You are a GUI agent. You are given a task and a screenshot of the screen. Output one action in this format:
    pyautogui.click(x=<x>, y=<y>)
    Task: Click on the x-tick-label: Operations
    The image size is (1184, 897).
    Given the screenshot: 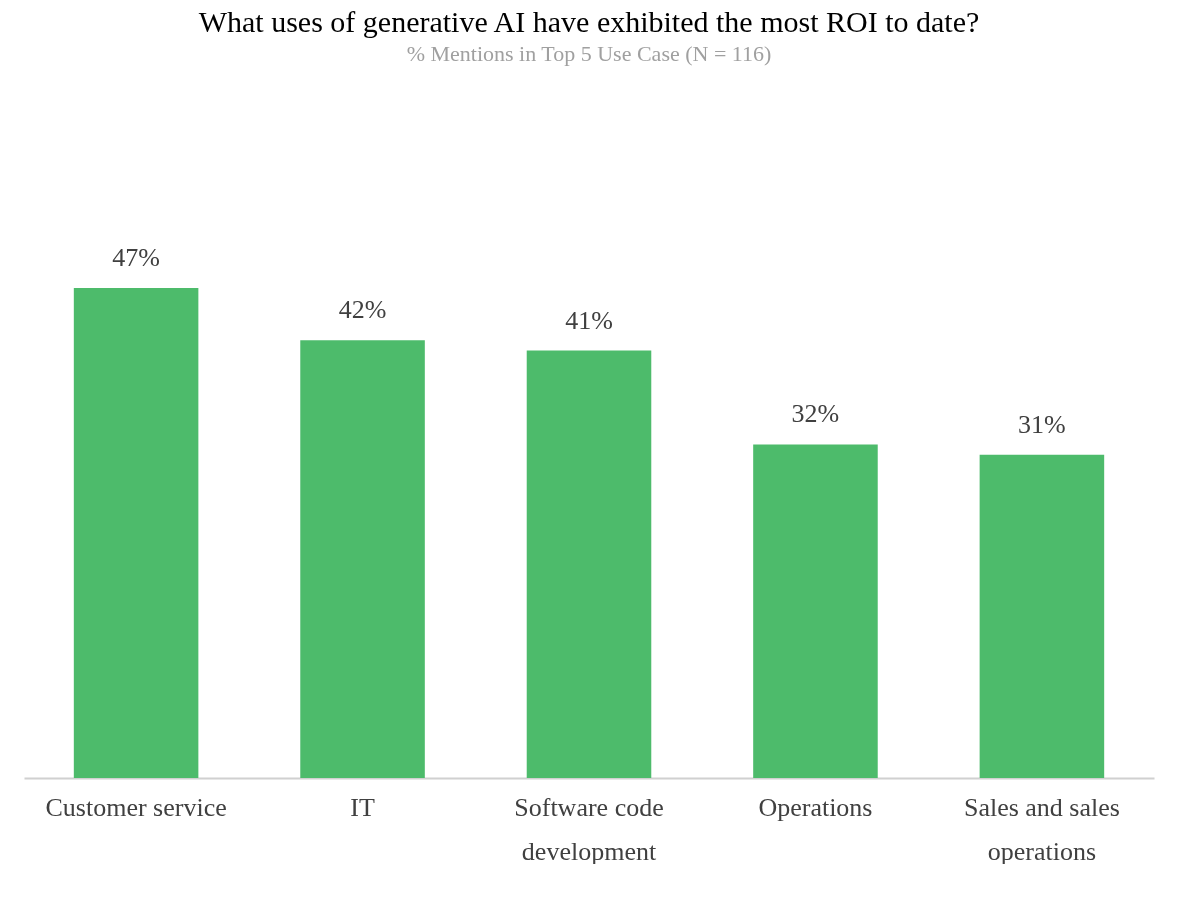 What is the action you would take?
    pyautogui.click(x=815, y=807)
    